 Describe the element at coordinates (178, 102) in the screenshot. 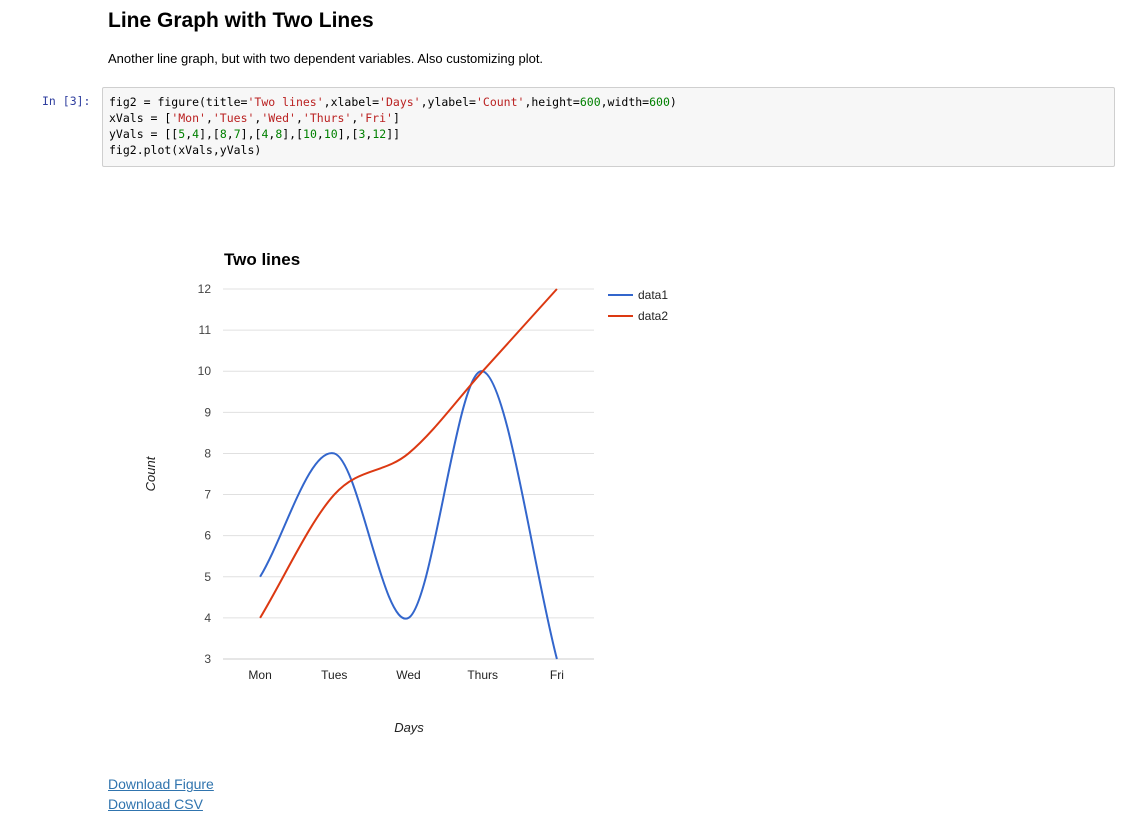

I see `code-token: fig2 = figure(title=` at that location.